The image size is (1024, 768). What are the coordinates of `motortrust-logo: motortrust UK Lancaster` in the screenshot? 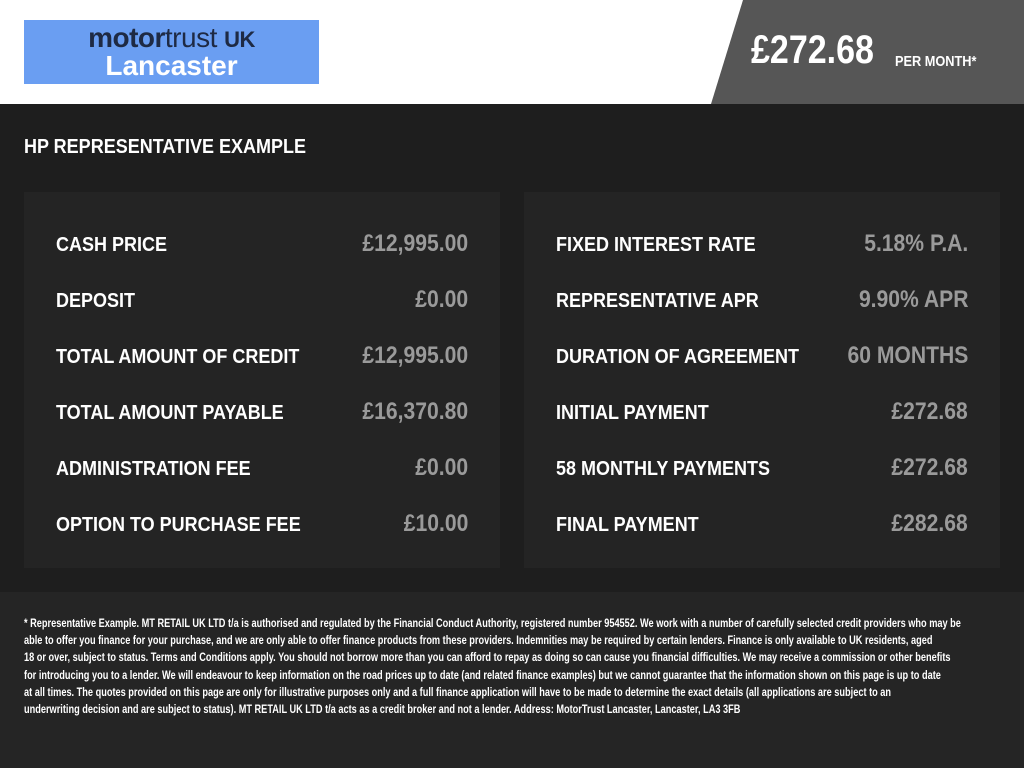 It's located at (171, 52).